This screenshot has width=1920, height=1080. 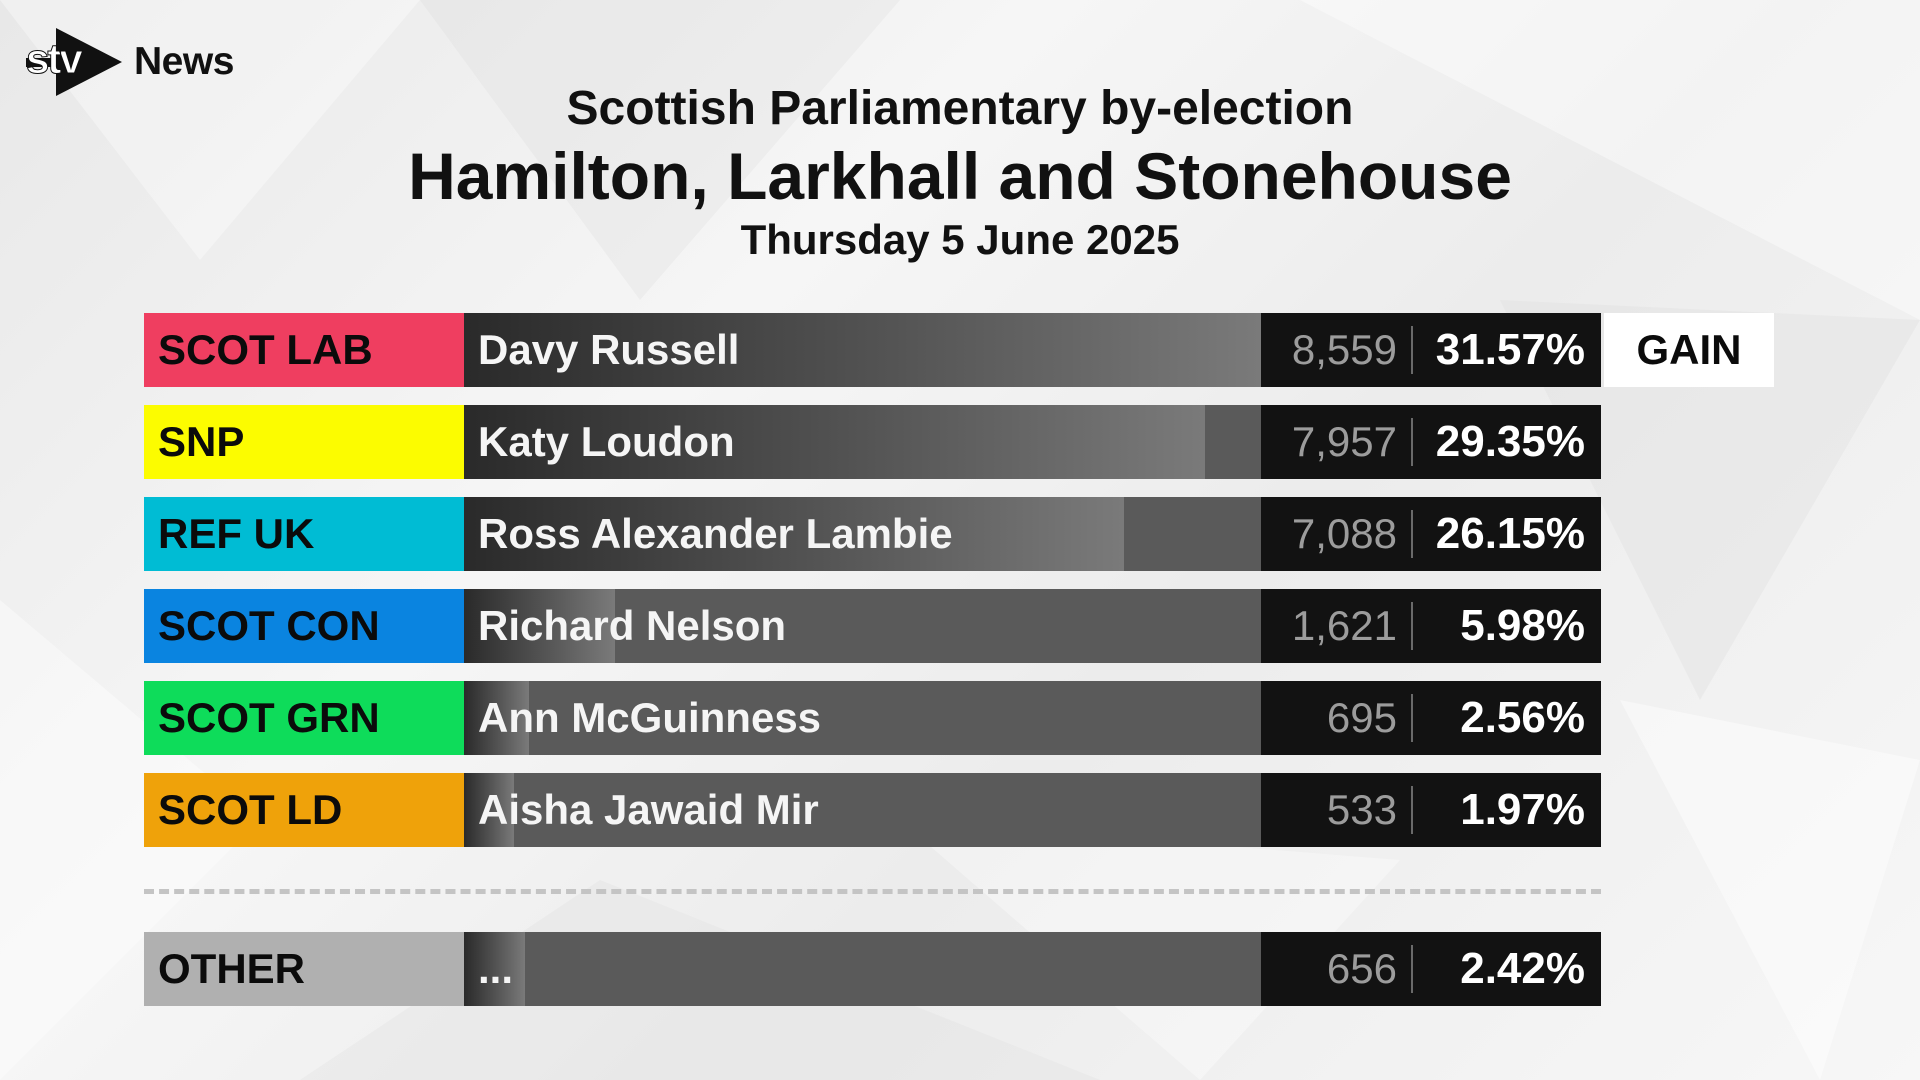 I want to click on vote-percentage: 1.97%, so click(x=1522, y=809).